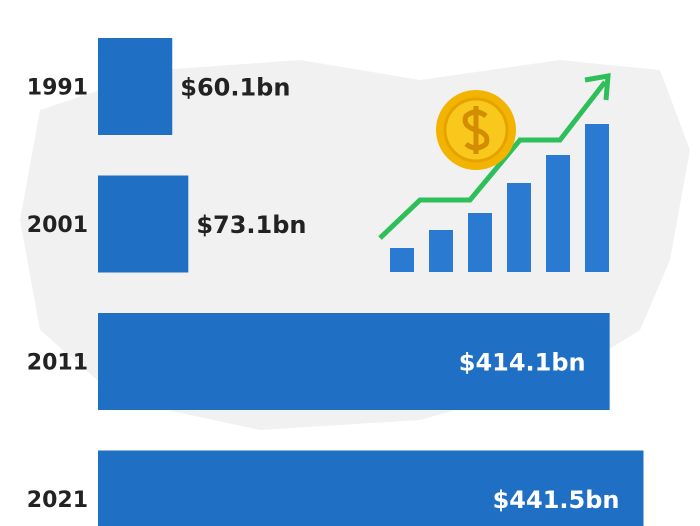 This screenshot has height=526, width=700. Describe the element at coordinates (235, 88) in the screenshot. I see `value-label: $60.1bn` at that location.